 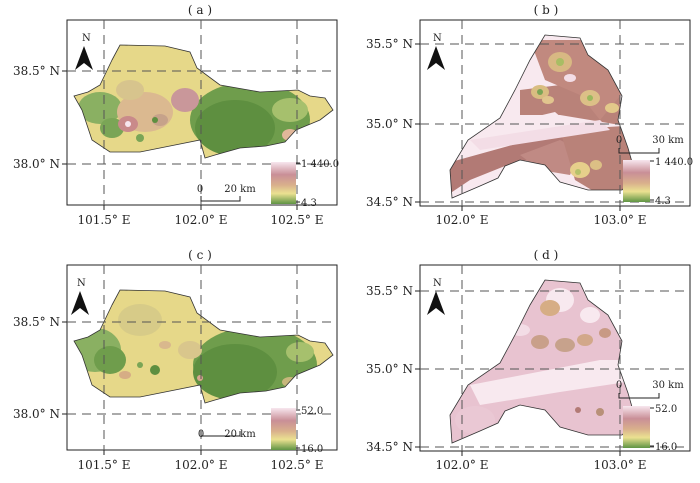 What do you see at coordinates (389, 124) in the screenshot?
I see `panel-b-ytick-2: 35.0° N` at bounding box center [389, 124].